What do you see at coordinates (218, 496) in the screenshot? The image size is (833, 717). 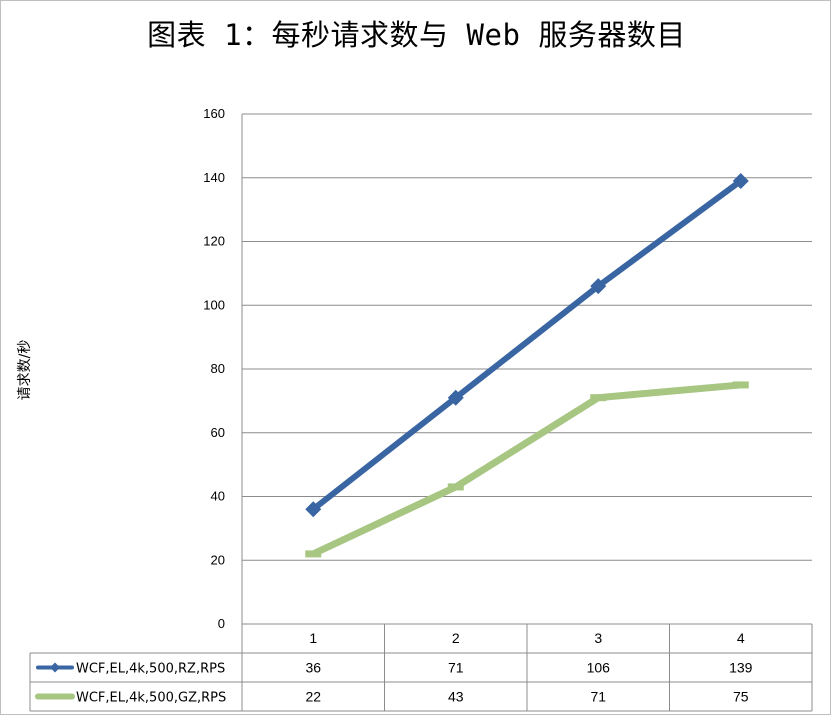 I see `y-tick-label: 40` at bounding box center [218, 496].